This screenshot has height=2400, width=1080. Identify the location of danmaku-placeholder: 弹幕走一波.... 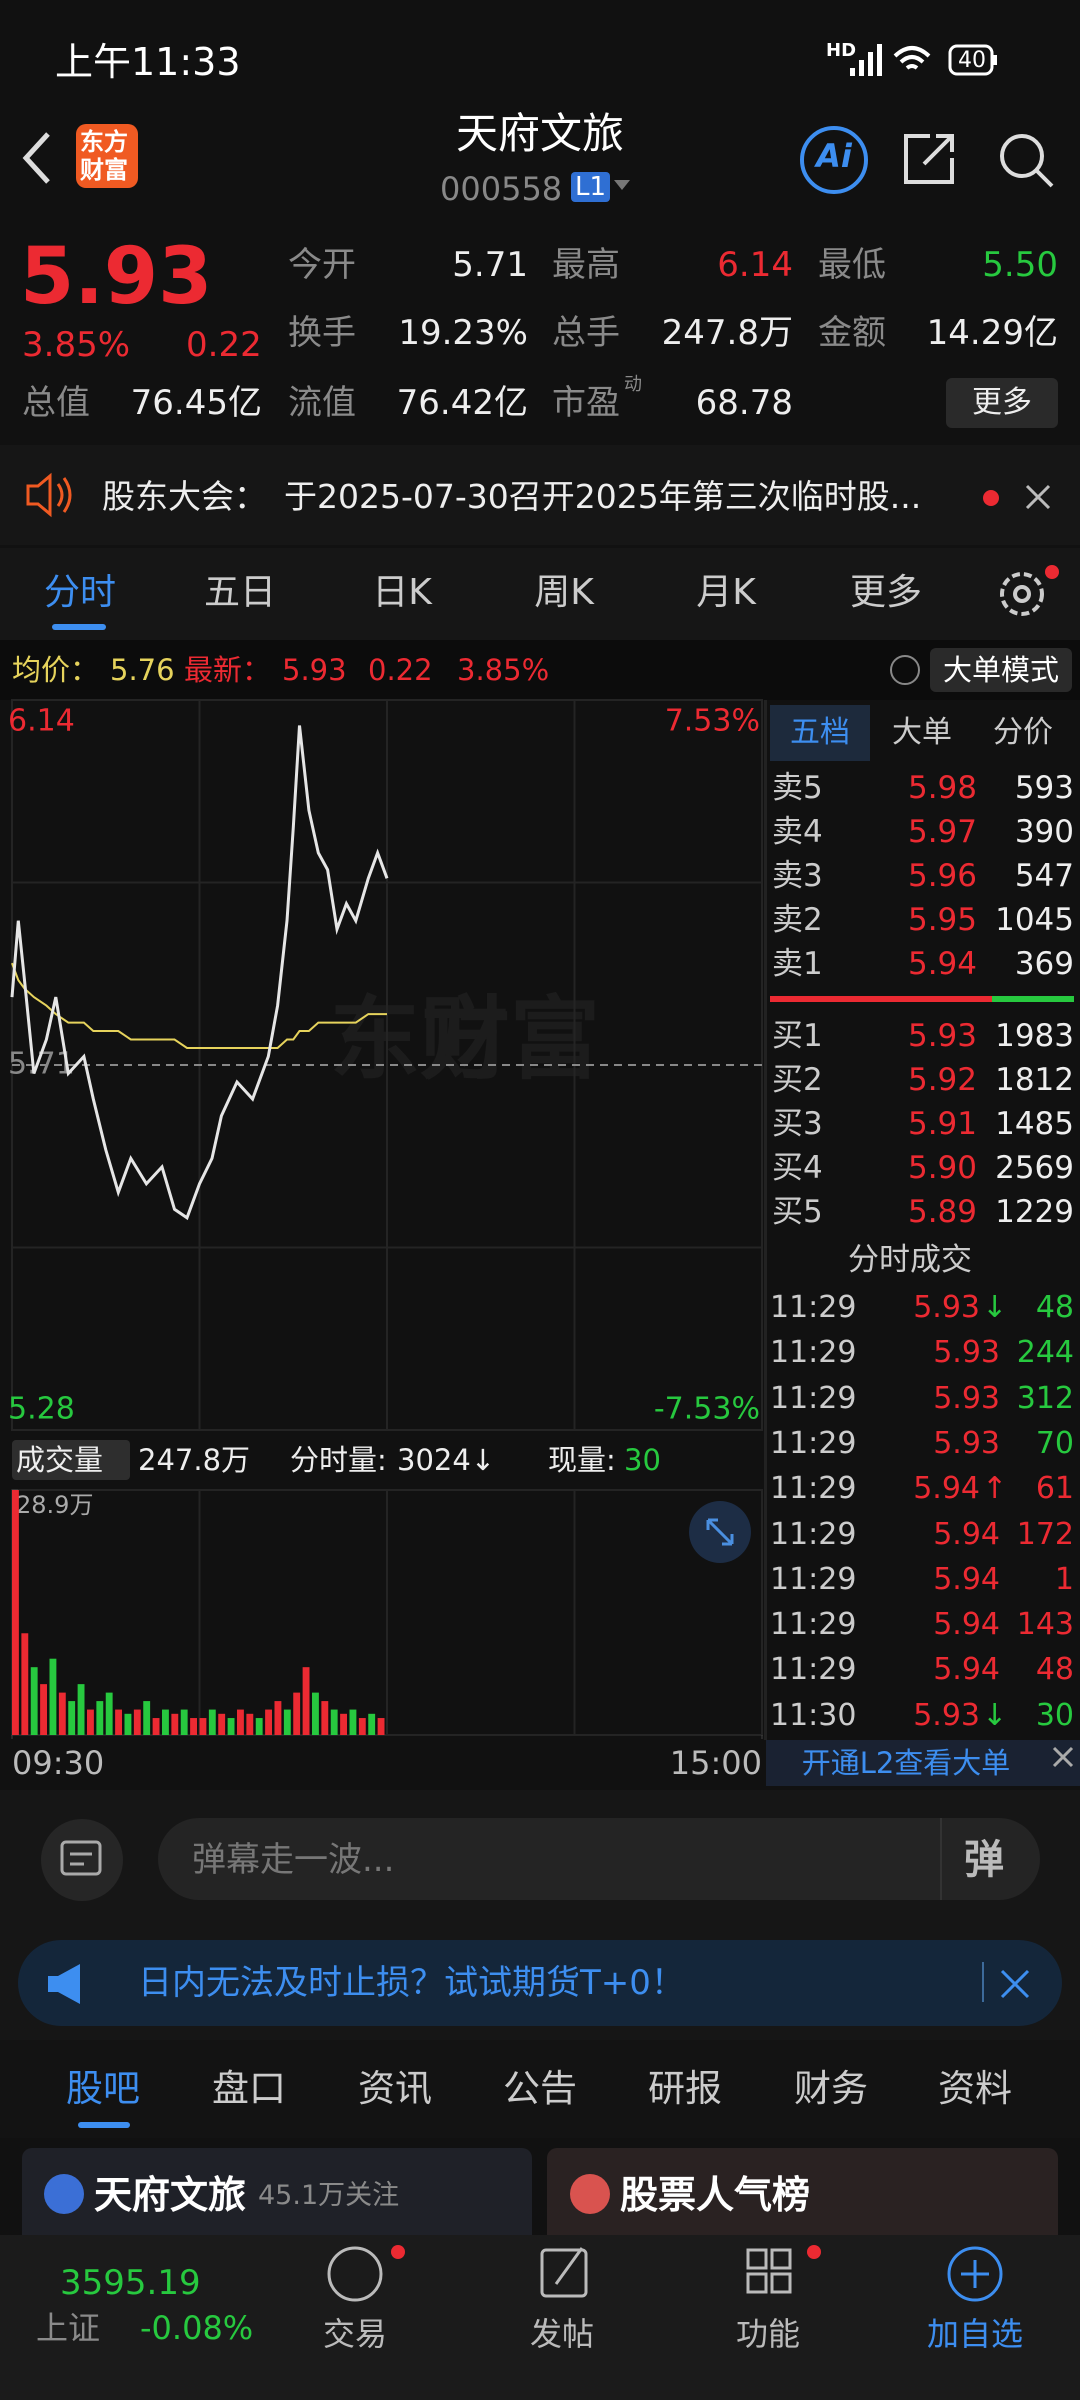
(293, 1860).